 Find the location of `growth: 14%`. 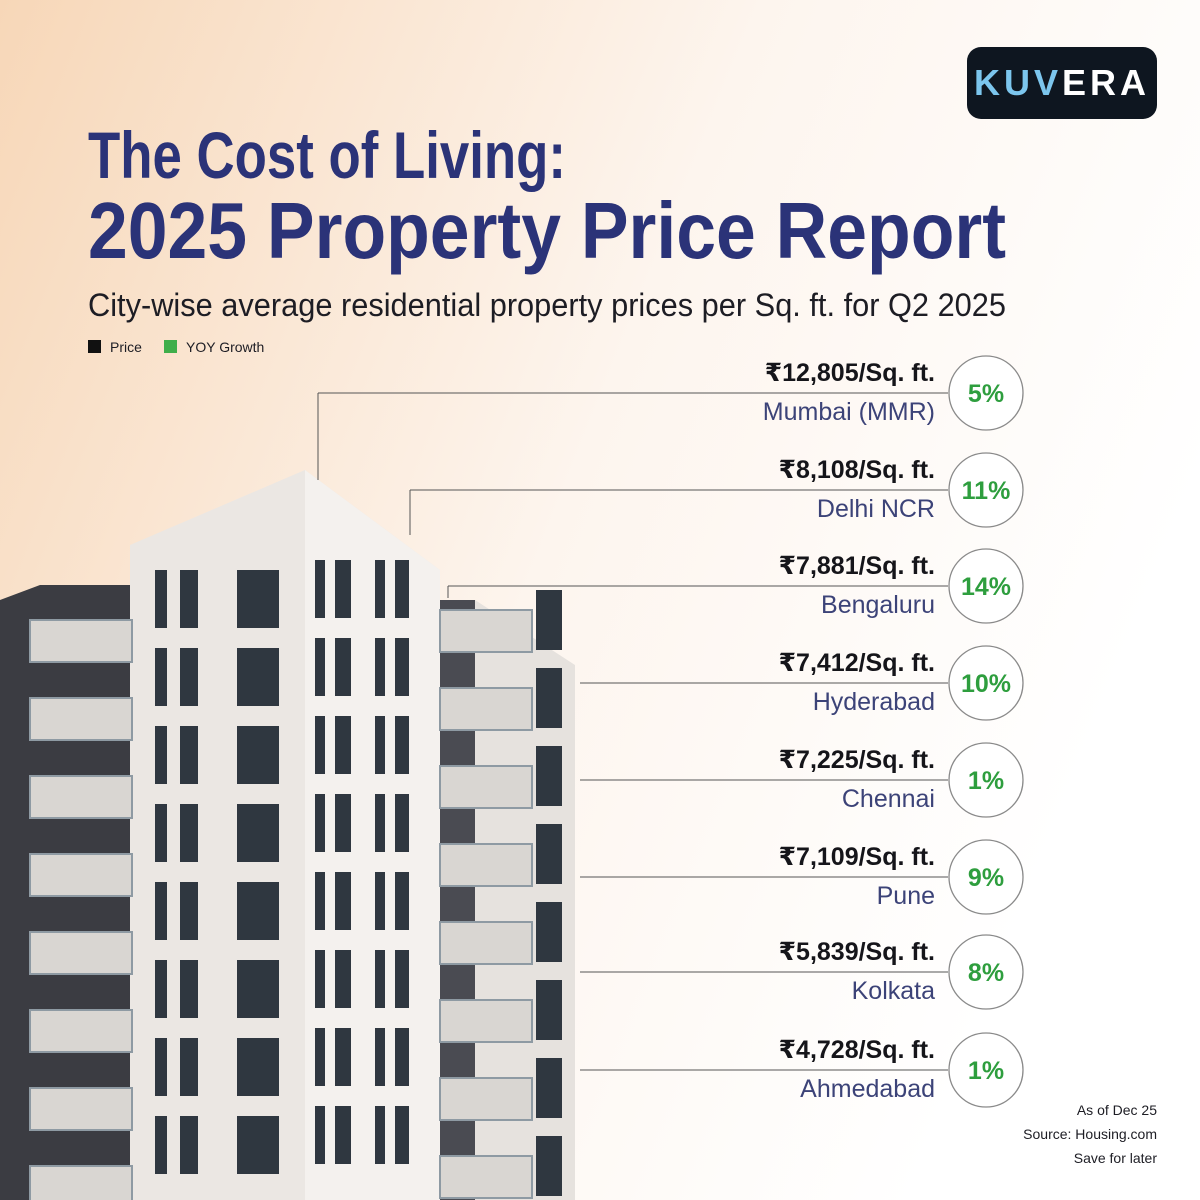

growth: 14% is located at coordinates (986, 587).